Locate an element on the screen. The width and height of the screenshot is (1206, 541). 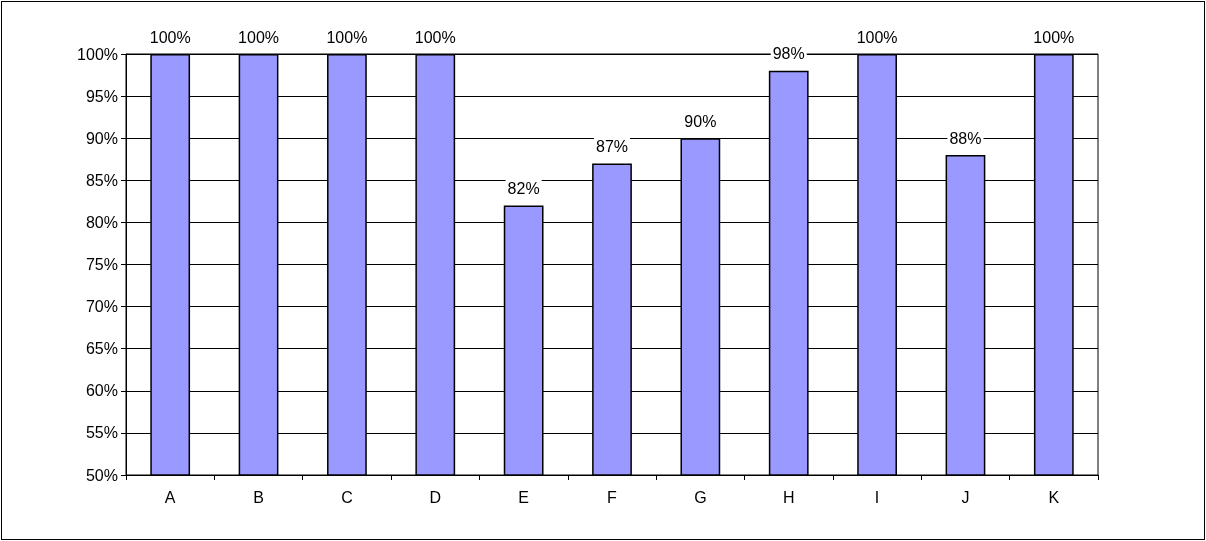
y-tick-label: 55% is located at coordinates (101, 433).